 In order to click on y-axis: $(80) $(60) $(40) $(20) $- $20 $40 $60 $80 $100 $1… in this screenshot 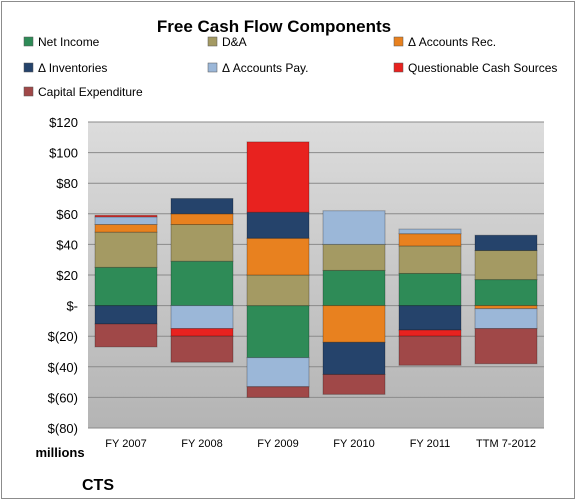, I will do `click(63, 275)`.